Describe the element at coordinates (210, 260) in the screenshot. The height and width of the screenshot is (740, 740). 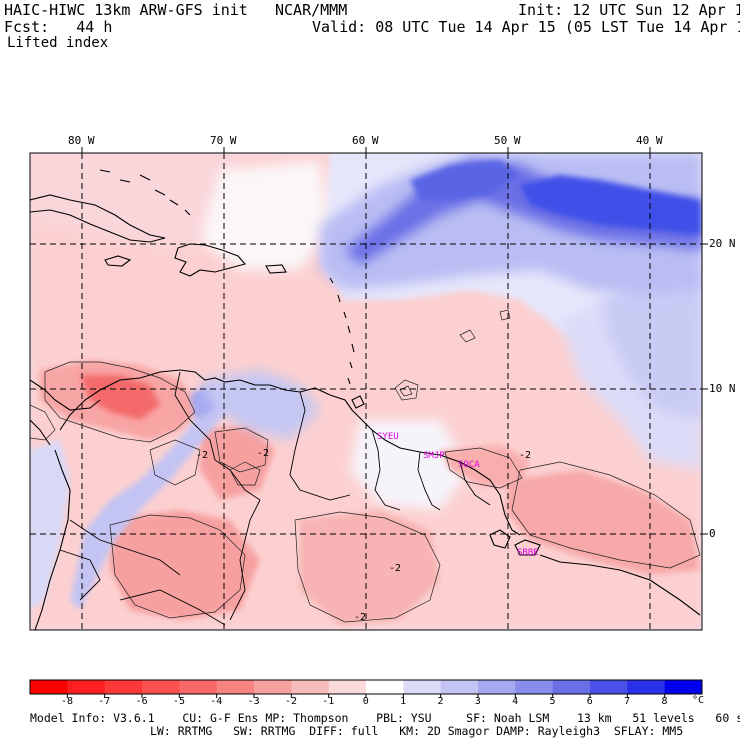
I see `coastline-hispaniola` at that location.